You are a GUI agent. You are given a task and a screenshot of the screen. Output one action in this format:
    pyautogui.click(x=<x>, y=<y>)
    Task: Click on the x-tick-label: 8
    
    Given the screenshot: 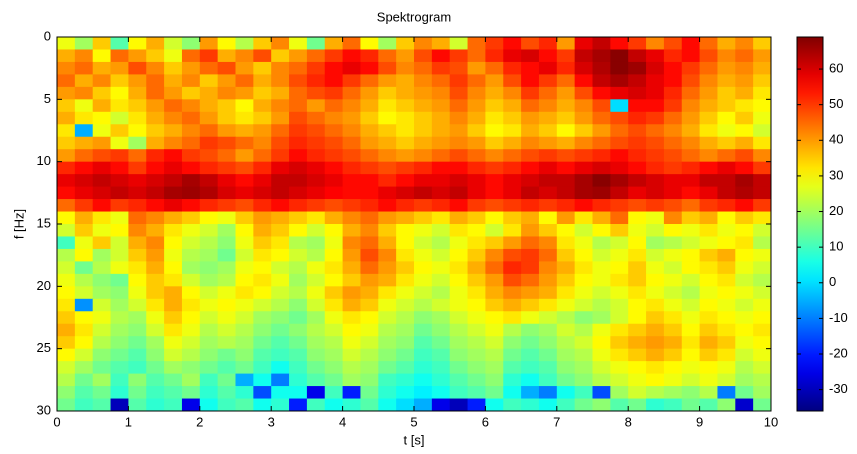 What is the action you would take?
    pyautogui.click(x=628, y=421)
    